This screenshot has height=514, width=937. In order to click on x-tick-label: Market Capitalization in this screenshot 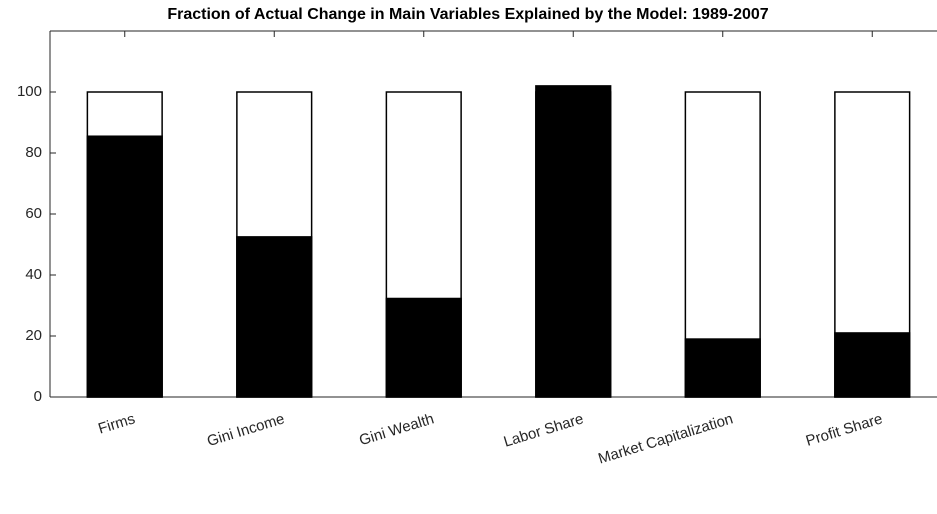, I will do `click(665, 438)`.